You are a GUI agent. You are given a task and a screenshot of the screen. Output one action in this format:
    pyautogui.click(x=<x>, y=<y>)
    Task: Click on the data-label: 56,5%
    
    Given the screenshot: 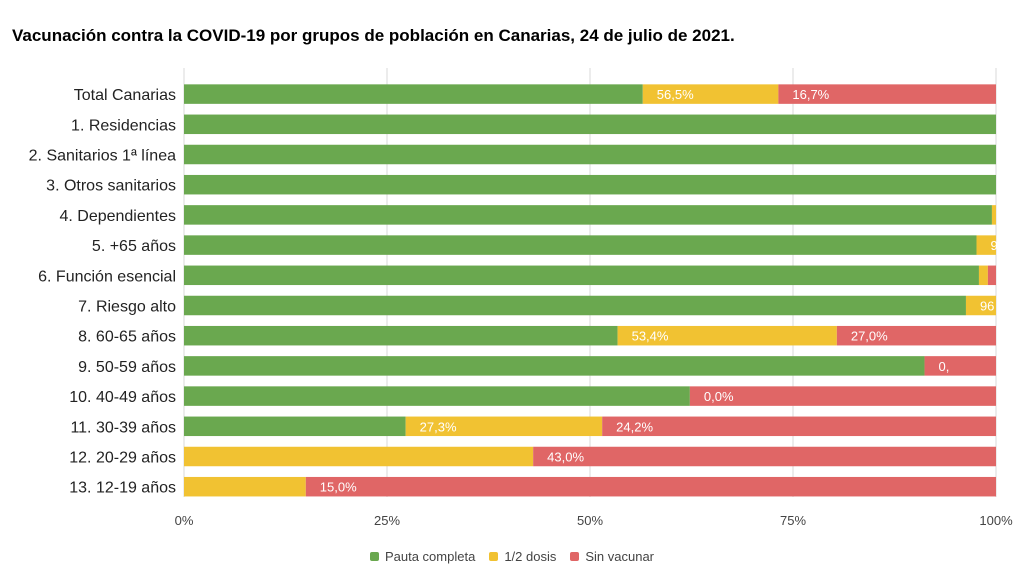 What is the action you would take?
    pyautogui.click(x=675, y=94)
    